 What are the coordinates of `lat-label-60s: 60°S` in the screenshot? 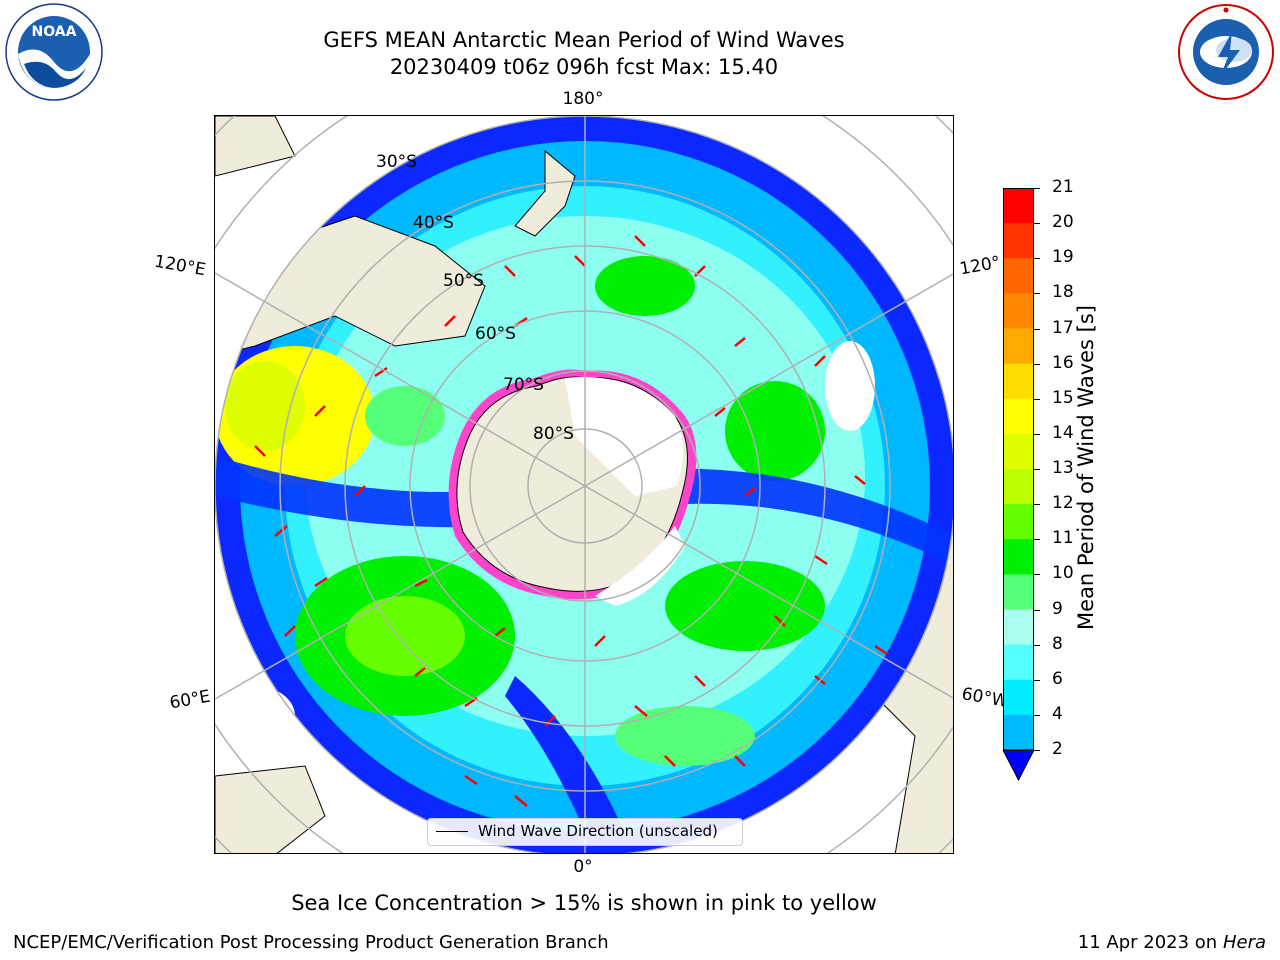 It's located at (495, 334).